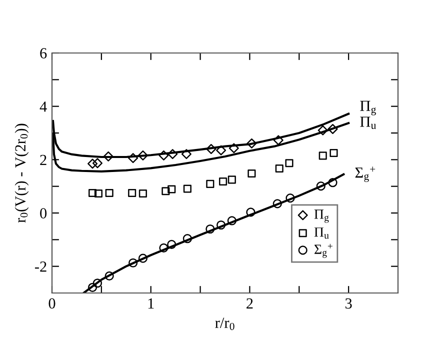 This screenshot has height=346, width=448. Describe the element at coordinates (43, 159) in the screenshot. I see `y-tick-label: 2` at that location.